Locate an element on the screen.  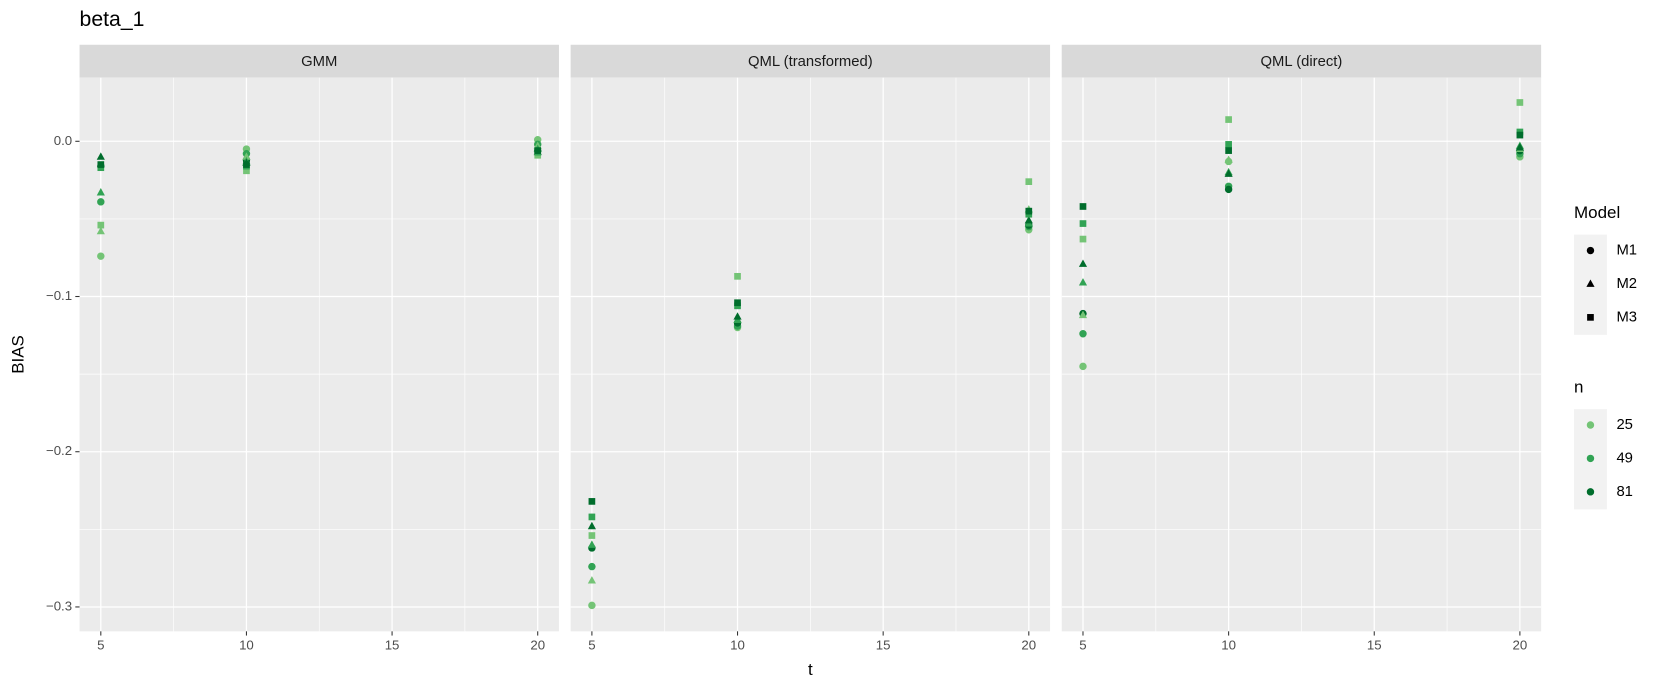
panel-title: GMM is located at coordinates (319, 62).